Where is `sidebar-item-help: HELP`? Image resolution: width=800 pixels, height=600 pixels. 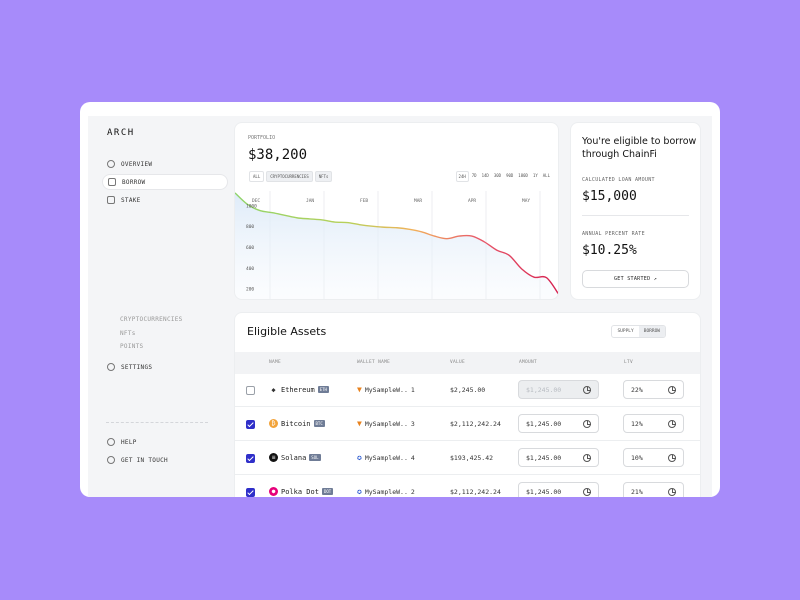 sidebar-item-help: HELP is located at coordinates (165, 442).